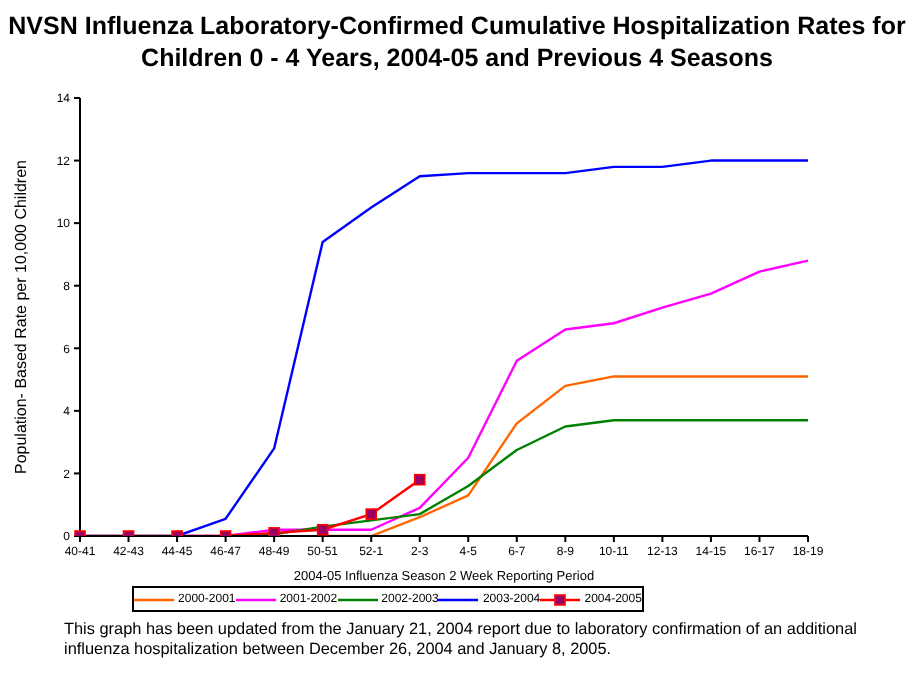  What do you see at coordinates (461, 640) in the screenshot?
I see `text: This graph has been updated from the January 21, 2004 report due to laboratory confirmation of an additional influenza hospitalization between December 26, 2004 and January 8, 2005.` at bounding box center [461, 640].